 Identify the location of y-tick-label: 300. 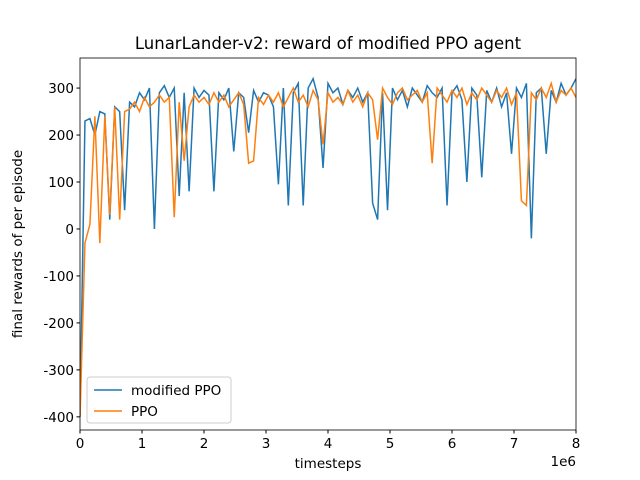
(61, 89).